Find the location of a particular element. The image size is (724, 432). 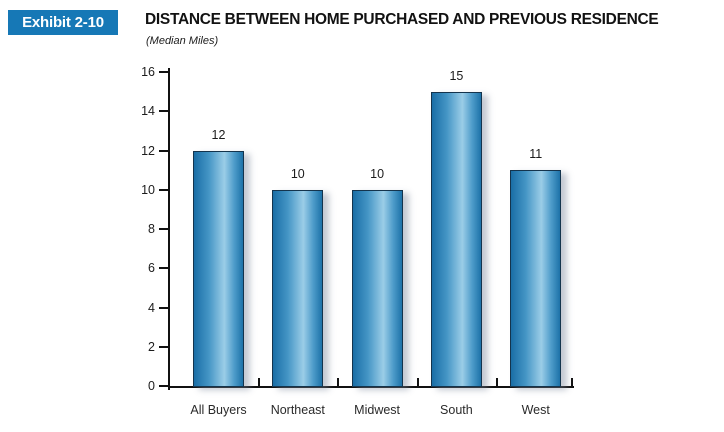

exhibit-badge: Exhibit 2-10 is located at coordinates (63, 22).